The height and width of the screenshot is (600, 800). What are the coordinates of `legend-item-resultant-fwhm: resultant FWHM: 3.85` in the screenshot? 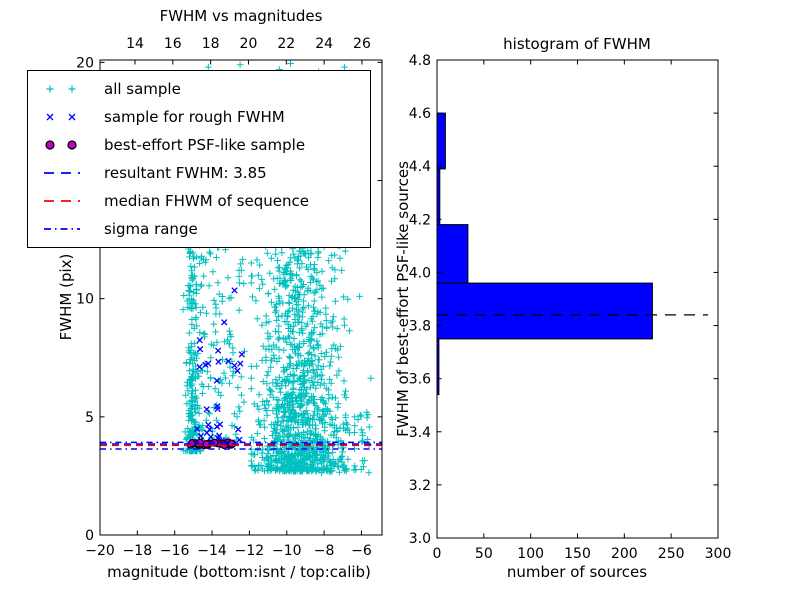 It's located at (199, 173).